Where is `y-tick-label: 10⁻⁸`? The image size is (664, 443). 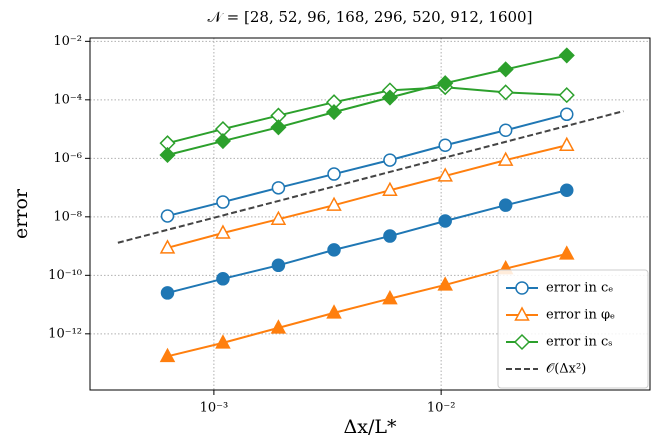
y-tick-label: 10⁻⁸ is located at coordinates (67, 216).